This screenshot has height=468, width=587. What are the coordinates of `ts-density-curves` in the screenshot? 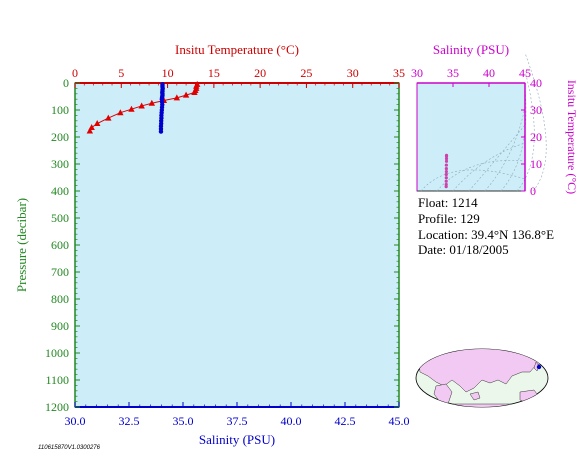 It's located at (483, 122).